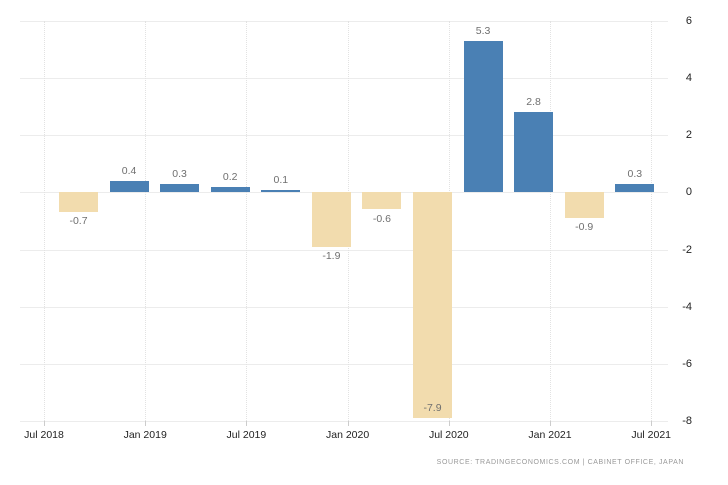  I want to click on bar-value-label: -0.7, so click(78, 221).